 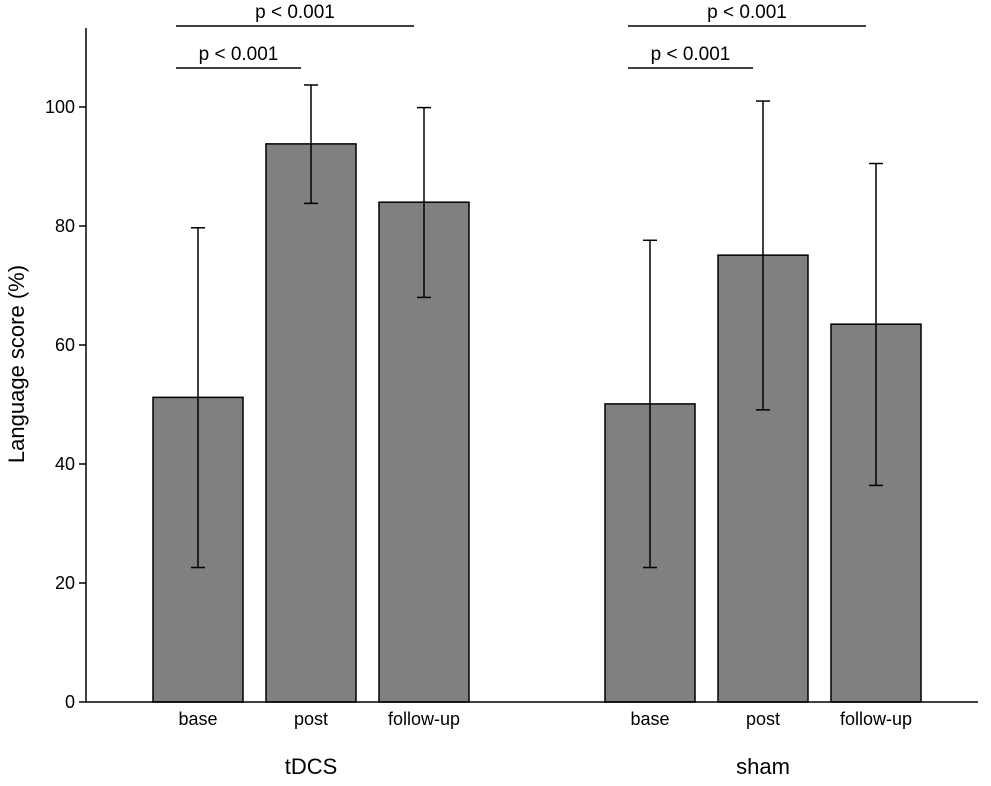 I want to click on significance-label-1: p < 0.001, so click(x=295, y=12).